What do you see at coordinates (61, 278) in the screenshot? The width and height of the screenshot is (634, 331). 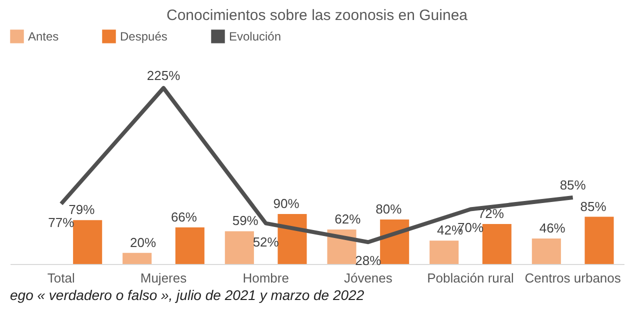 I see `x-tick-label: Total` at bounding box center [61, 278].